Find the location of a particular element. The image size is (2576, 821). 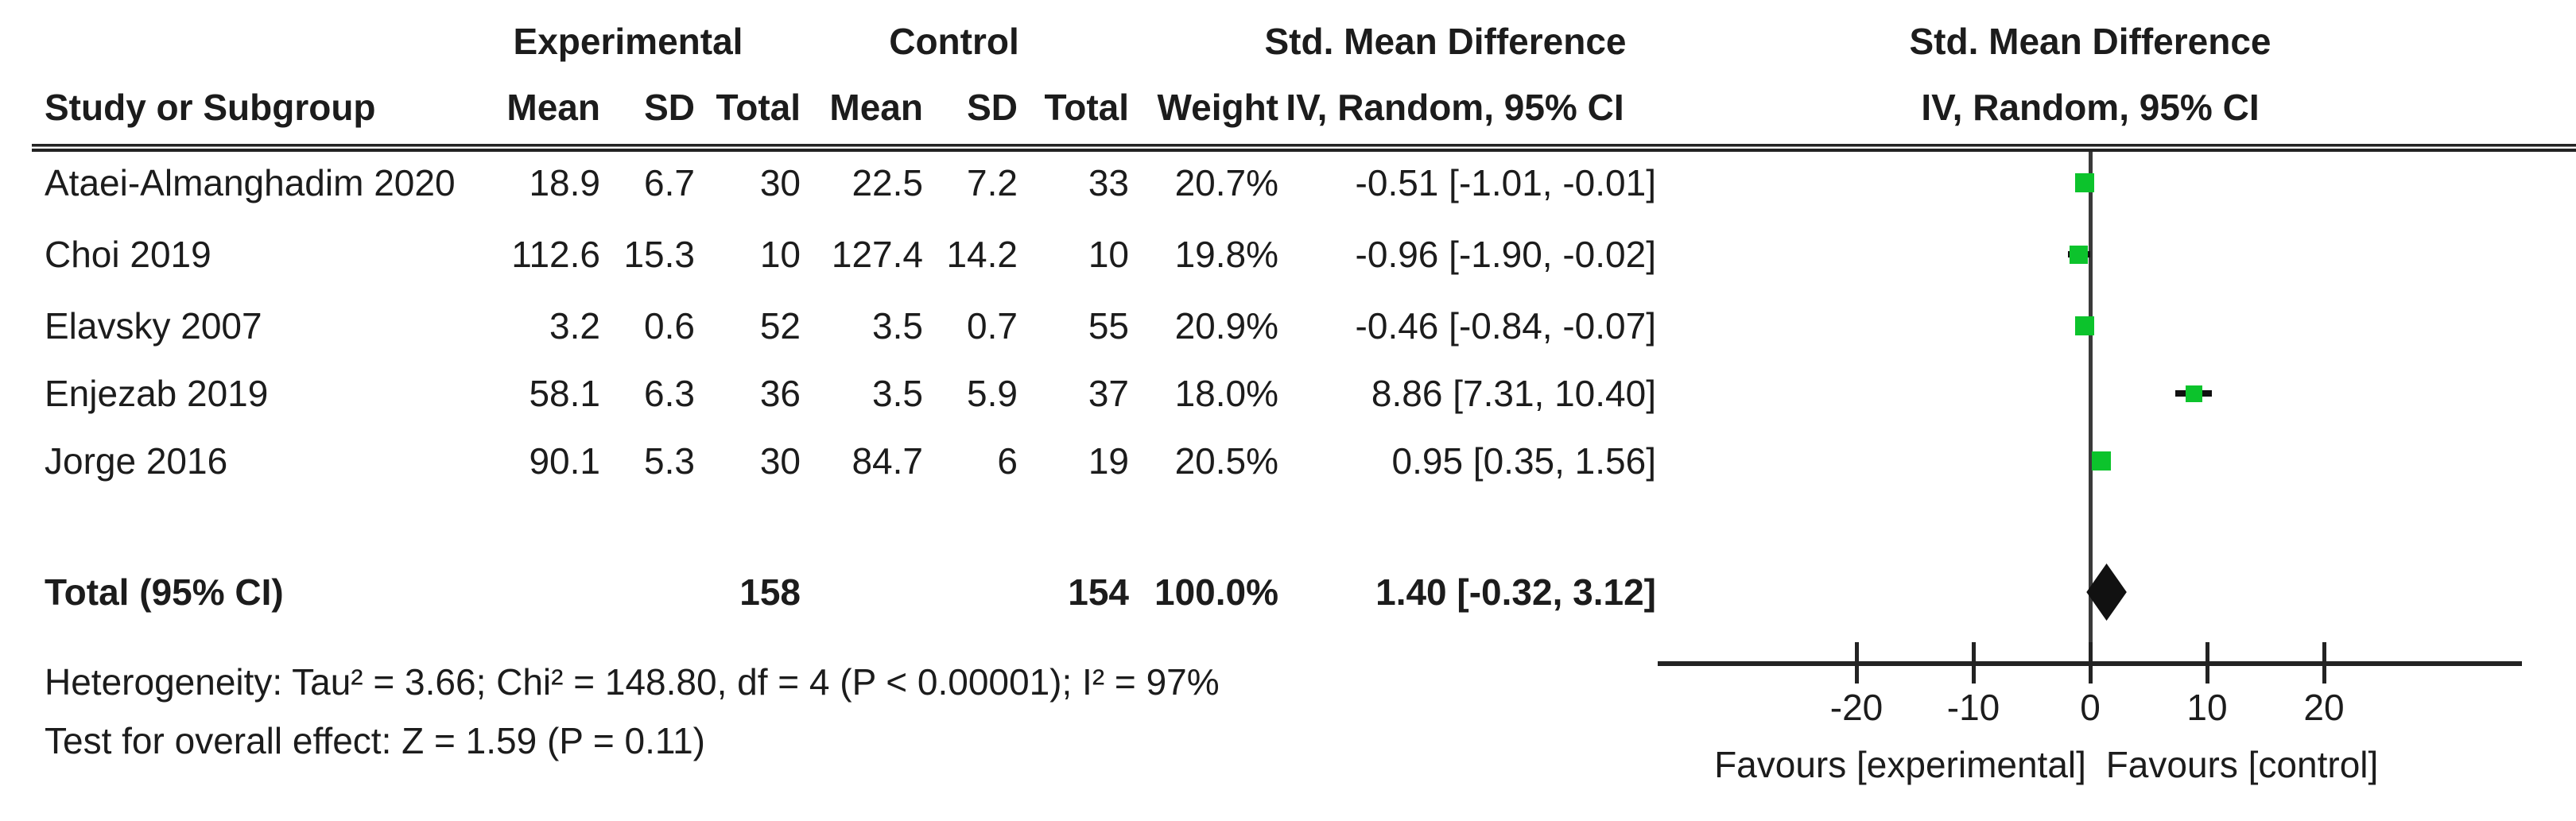

exp-mean-cell: 58.1 is located at coordinates (564, 393).